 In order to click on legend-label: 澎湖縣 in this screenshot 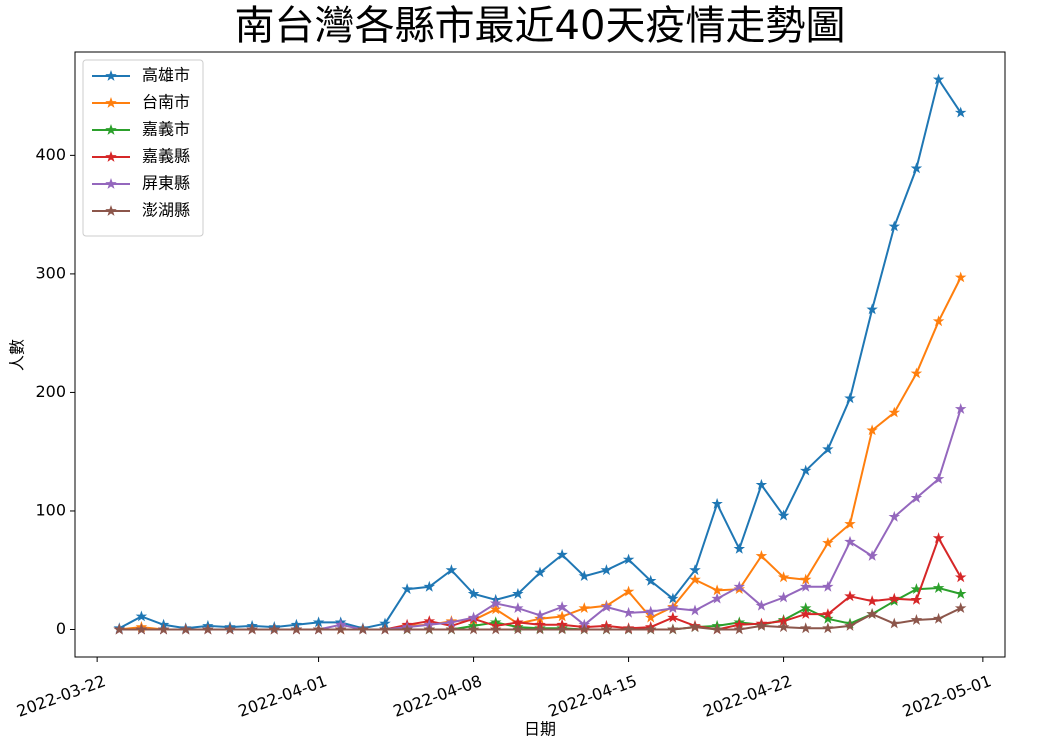, I will do `click(166, 210)`.